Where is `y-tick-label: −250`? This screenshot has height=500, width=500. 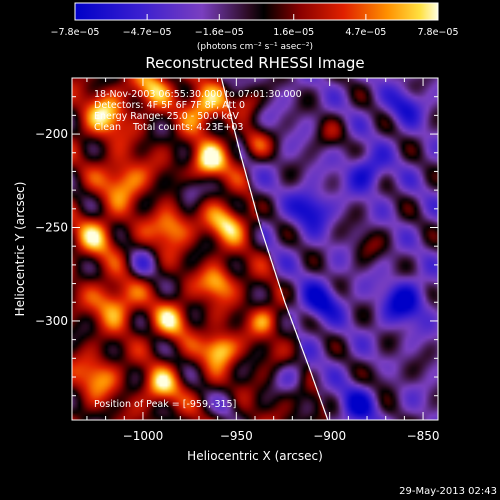
y-tick-label: −250 is located at coordinates (51, 228).